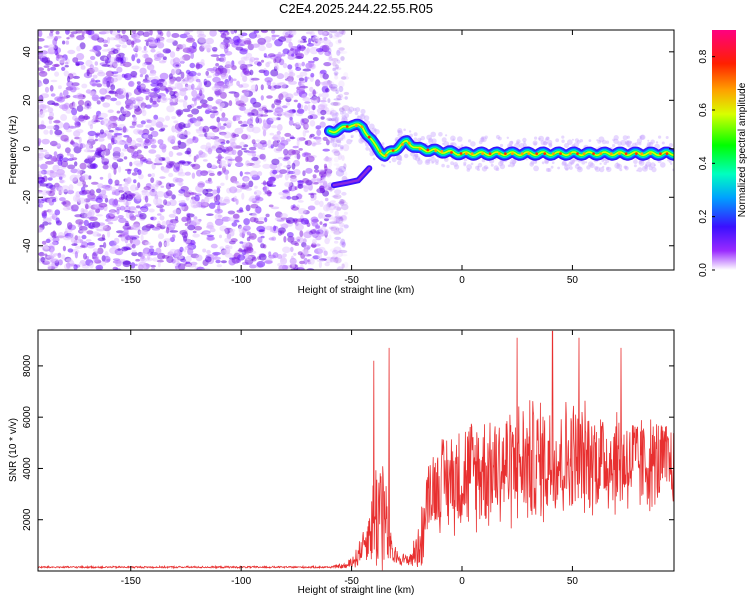 This screenshot has width=750, height=600. I want to click on ridge-peak-dot, so click(577, 154).